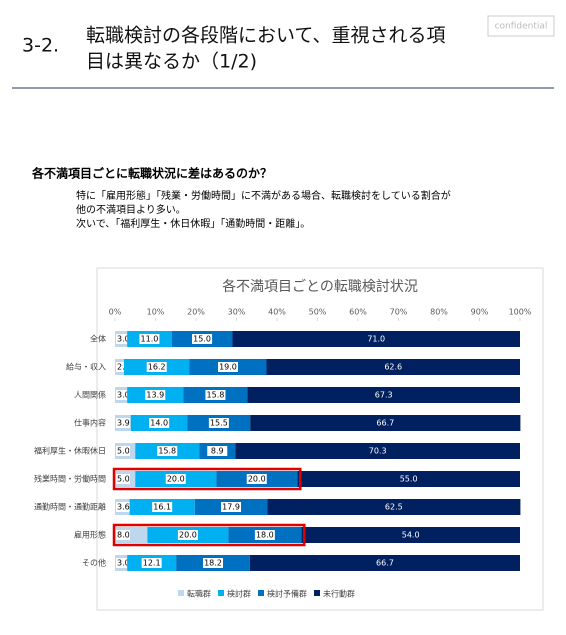 This screenshot has height=635, width=566. Describe the element at coordinates (339, 594) in the screenshot. I see `legend-label: 未行動群` at that location.